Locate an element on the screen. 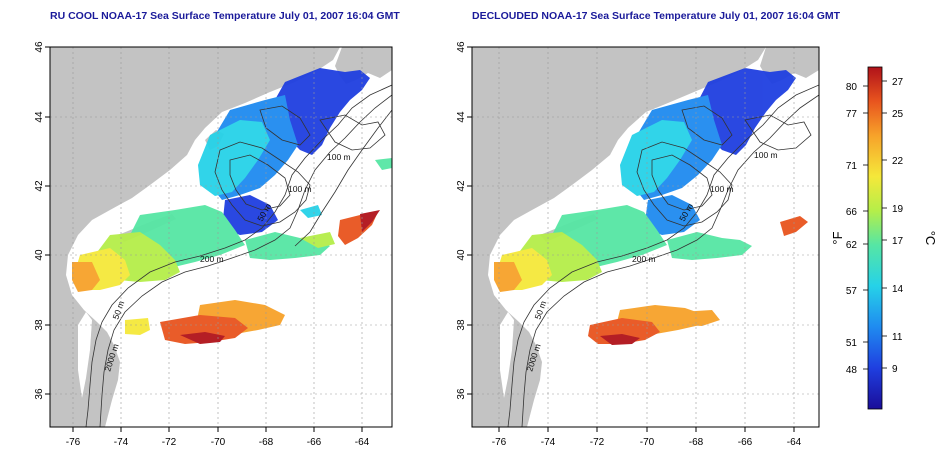 This screenshot has height=475, width=950. svg-text: 17 is located at coordinates (898, 241).